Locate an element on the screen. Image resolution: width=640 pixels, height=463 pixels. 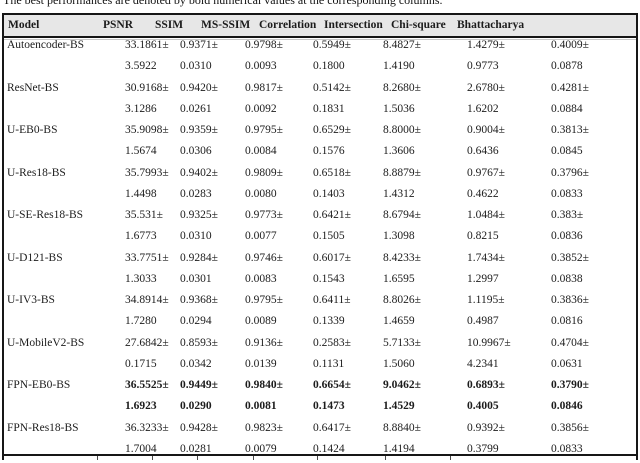
metric-mean: 1.7434± is located at coordinates (486, 257).